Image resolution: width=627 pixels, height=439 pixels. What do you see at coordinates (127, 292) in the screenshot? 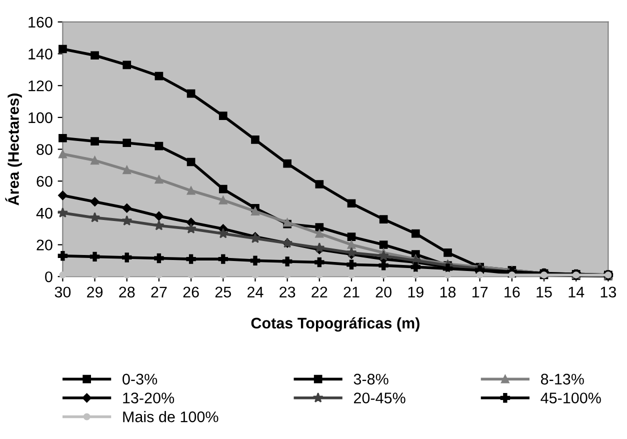
I see `x-tick-label: 28` at bounding box center [127, 292].